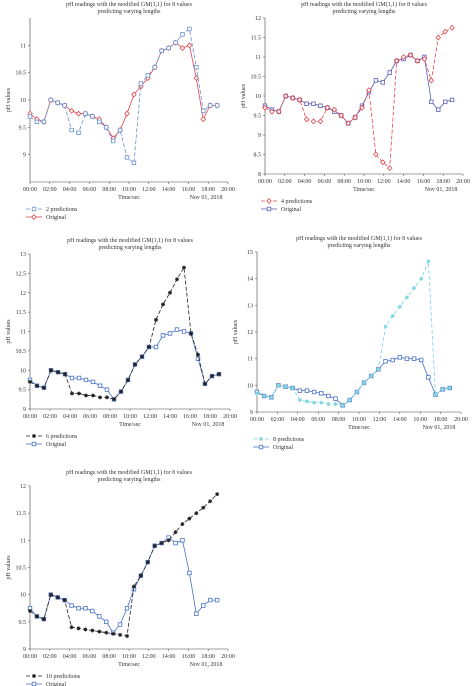  What do you see at coordinates (46, 217) in the screenshot?
I see `legend-entry: Original` at bounding box center [46, 217].